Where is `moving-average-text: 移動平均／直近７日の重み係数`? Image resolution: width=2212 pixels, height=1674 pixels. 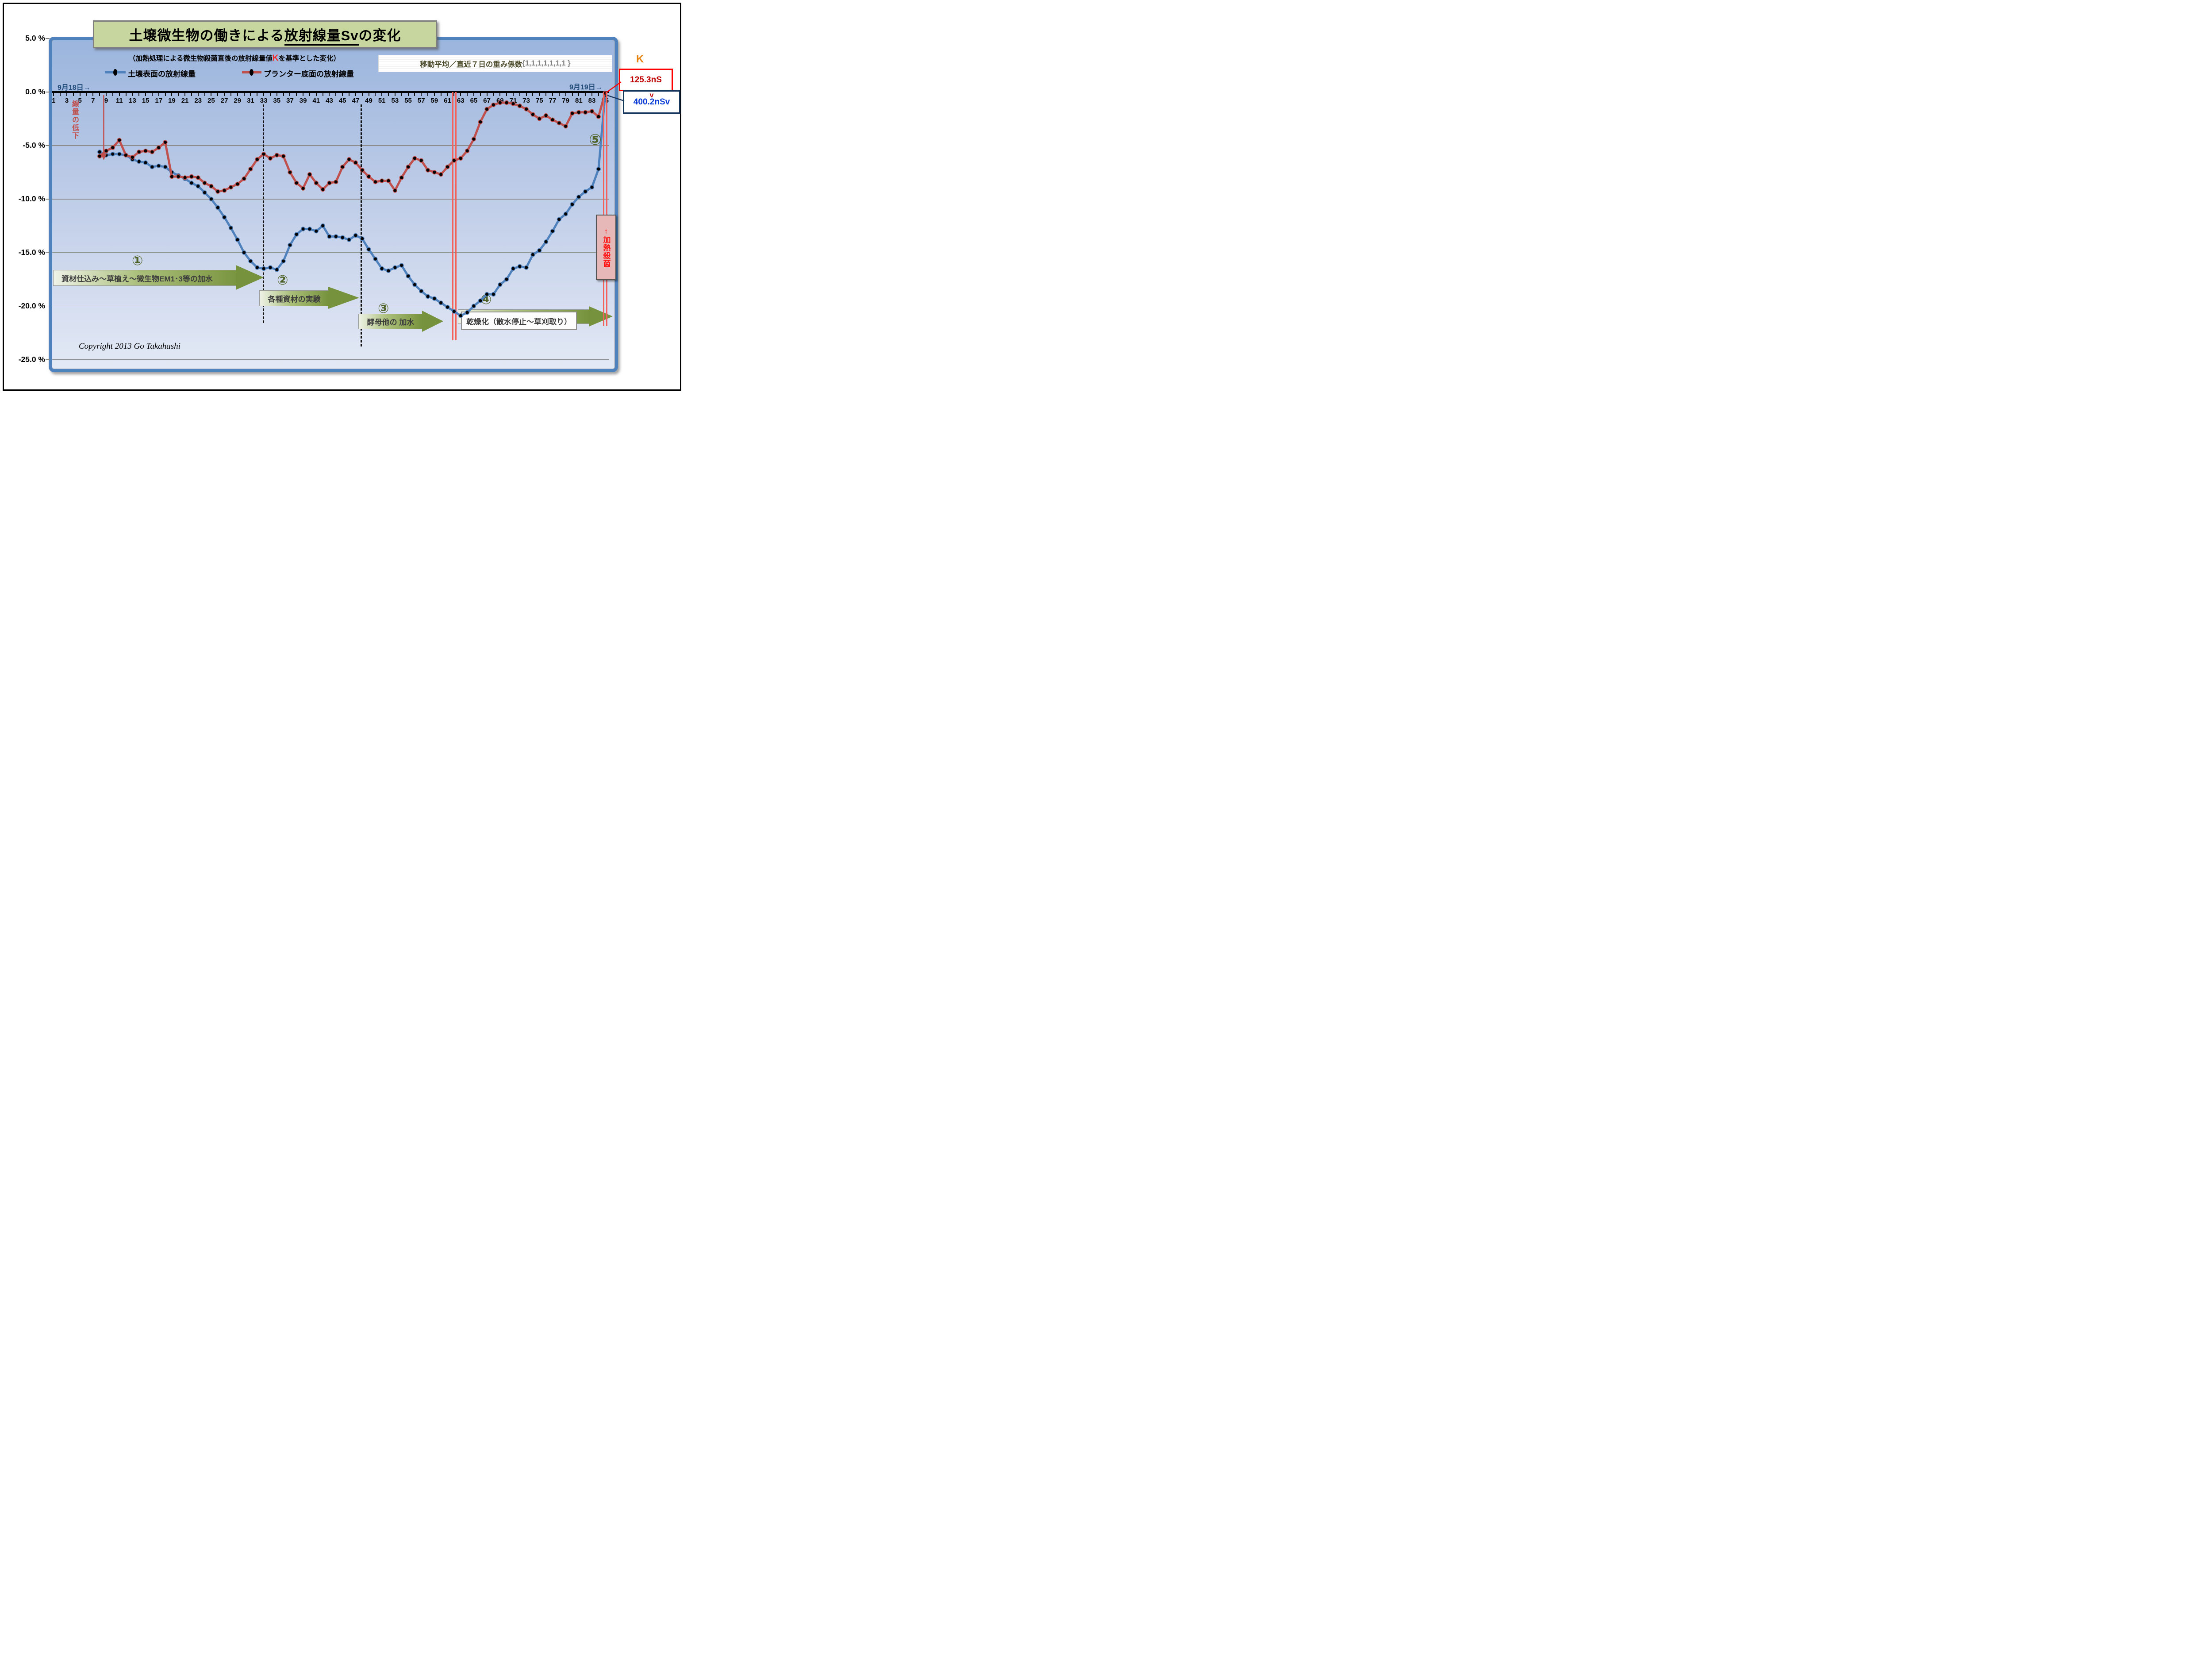 moving-average-text: 移動平均／直近７日の重み係数 is located at coordinates (471, 64).